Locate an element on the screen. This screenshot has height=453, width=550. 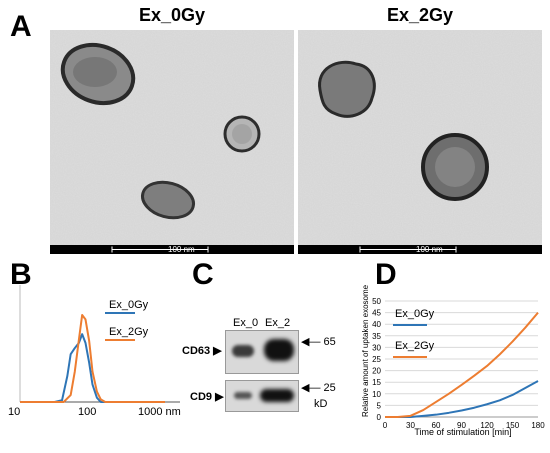
em-title-right: Ex_2Gy is located at coordinates (420, 15).